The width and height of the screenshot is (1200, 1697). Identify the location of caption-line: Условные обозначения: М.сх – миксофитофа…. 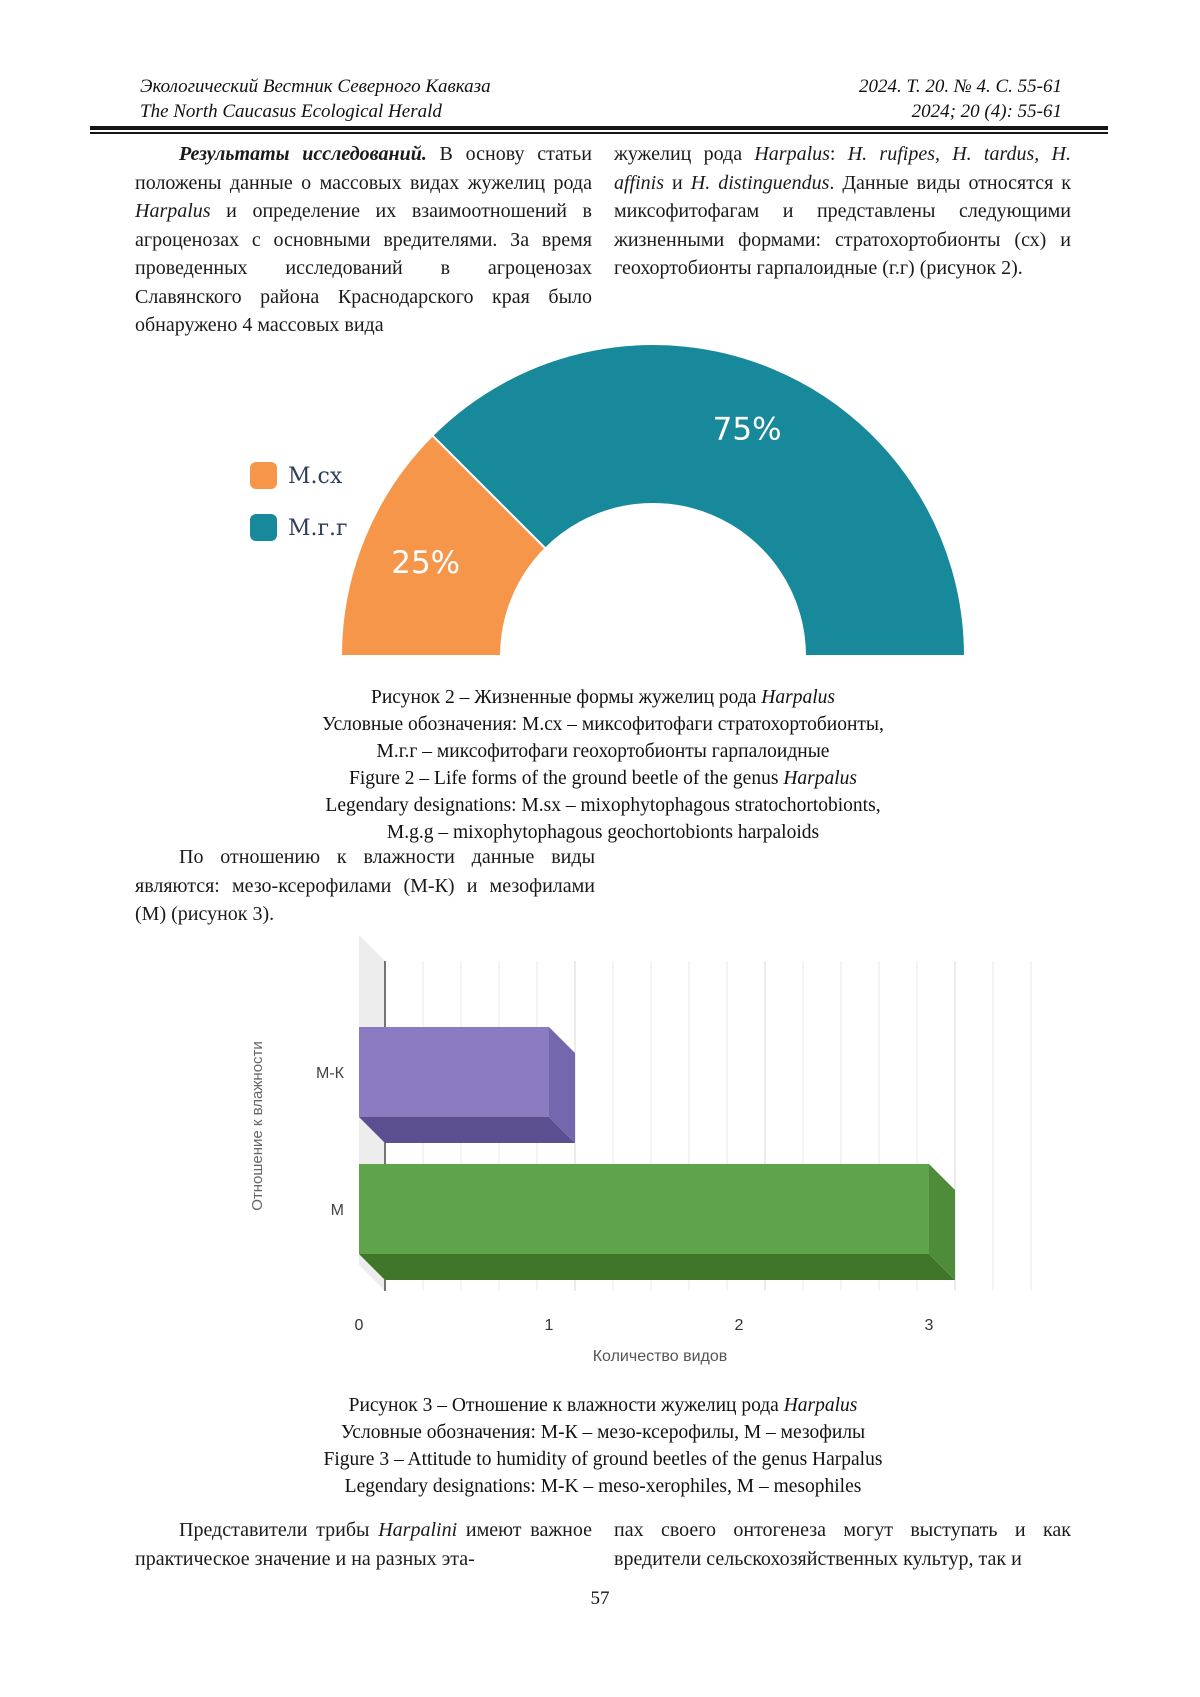
(603, 724).